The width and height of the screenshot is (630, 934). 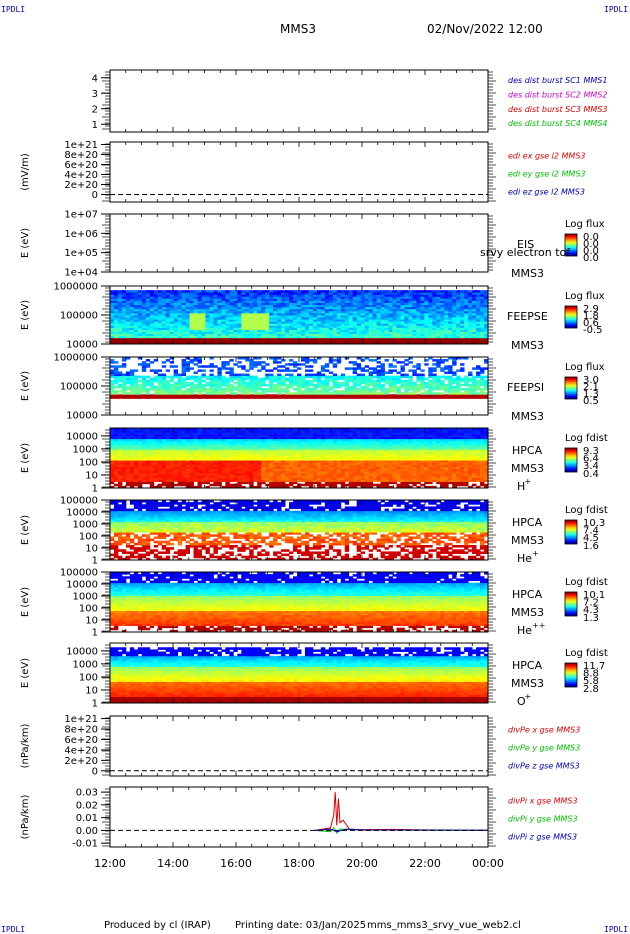 What do you see at coordinates (25, 243) in the screenshot?
I see `y-axis-label: E (eV)` at bounding box center [25, 243].